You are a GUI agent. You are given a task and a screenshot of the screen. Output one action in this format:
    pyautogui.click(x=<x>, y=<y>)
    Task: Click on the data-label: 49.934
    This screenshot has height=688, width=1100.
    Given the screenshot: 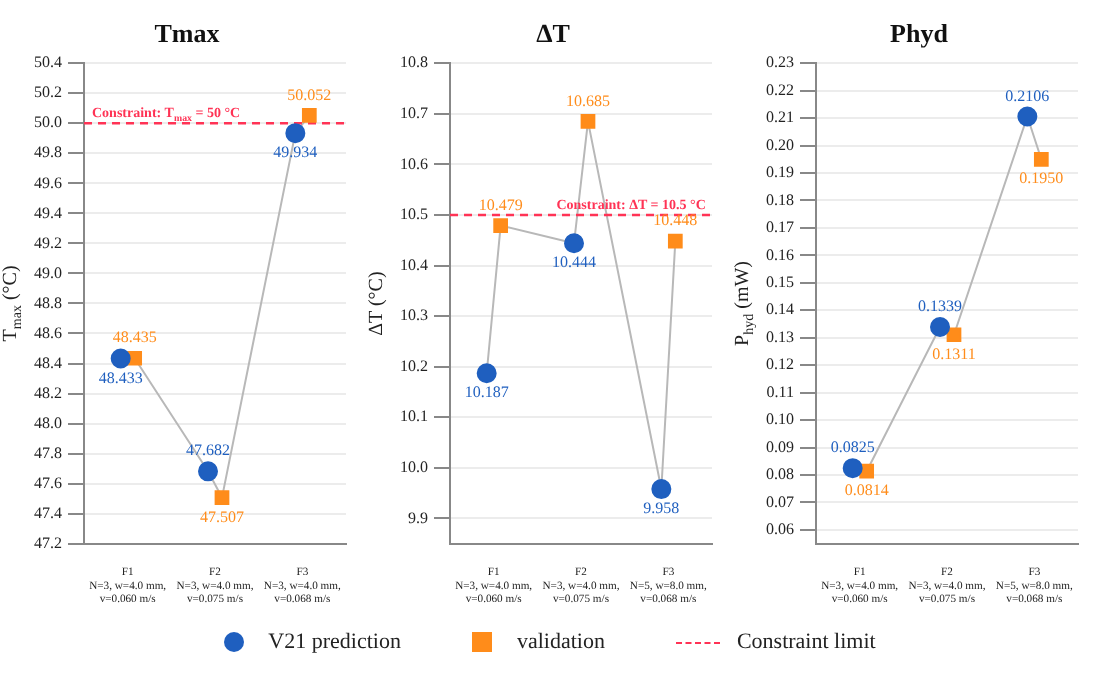 What is the action you would take?
    pyautogui.click(x=295, y=152)
    